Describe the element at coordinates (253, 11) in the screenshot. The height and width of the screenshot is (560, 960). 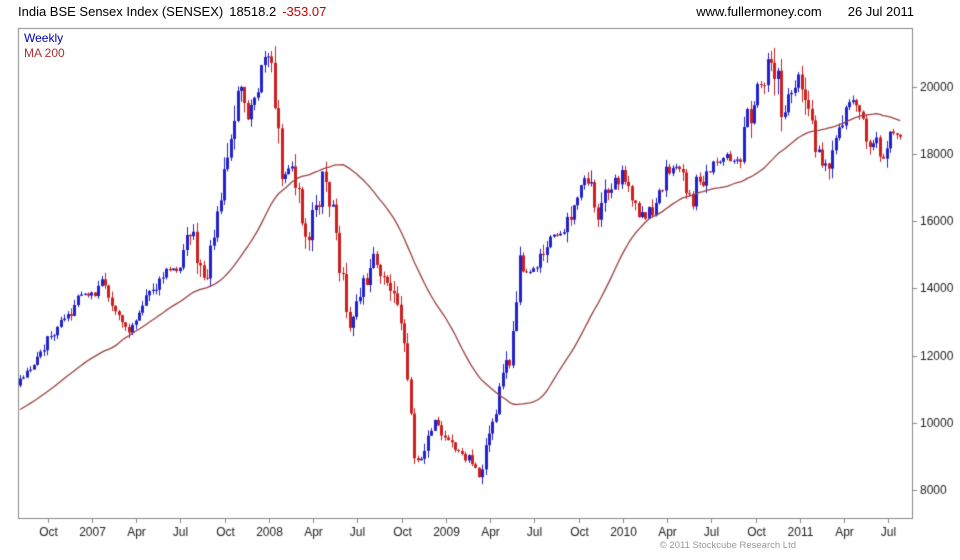
I see `last-price: 18518.2` at that location.